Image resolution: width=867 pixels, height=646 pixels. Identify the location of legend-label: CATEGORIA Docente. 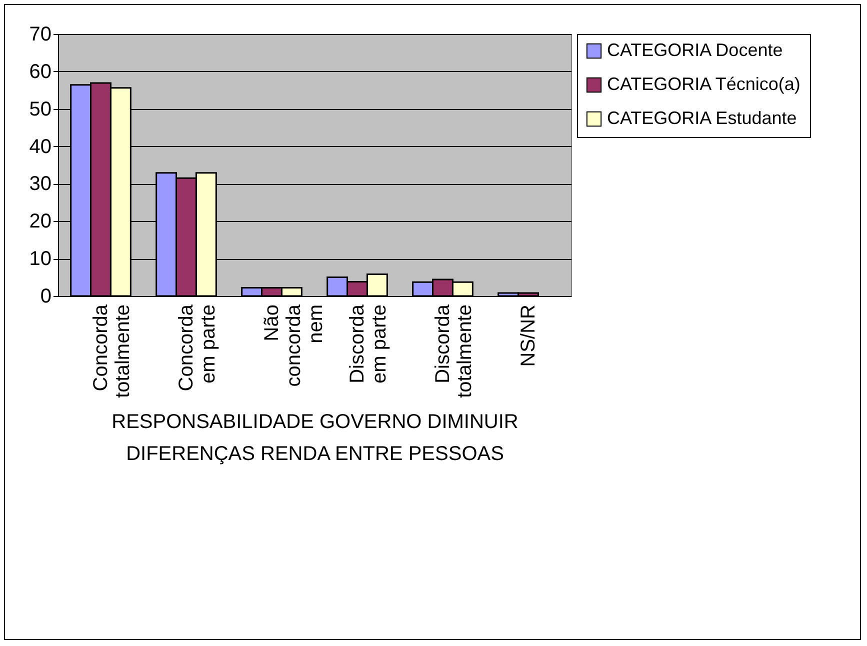
(695, 50).